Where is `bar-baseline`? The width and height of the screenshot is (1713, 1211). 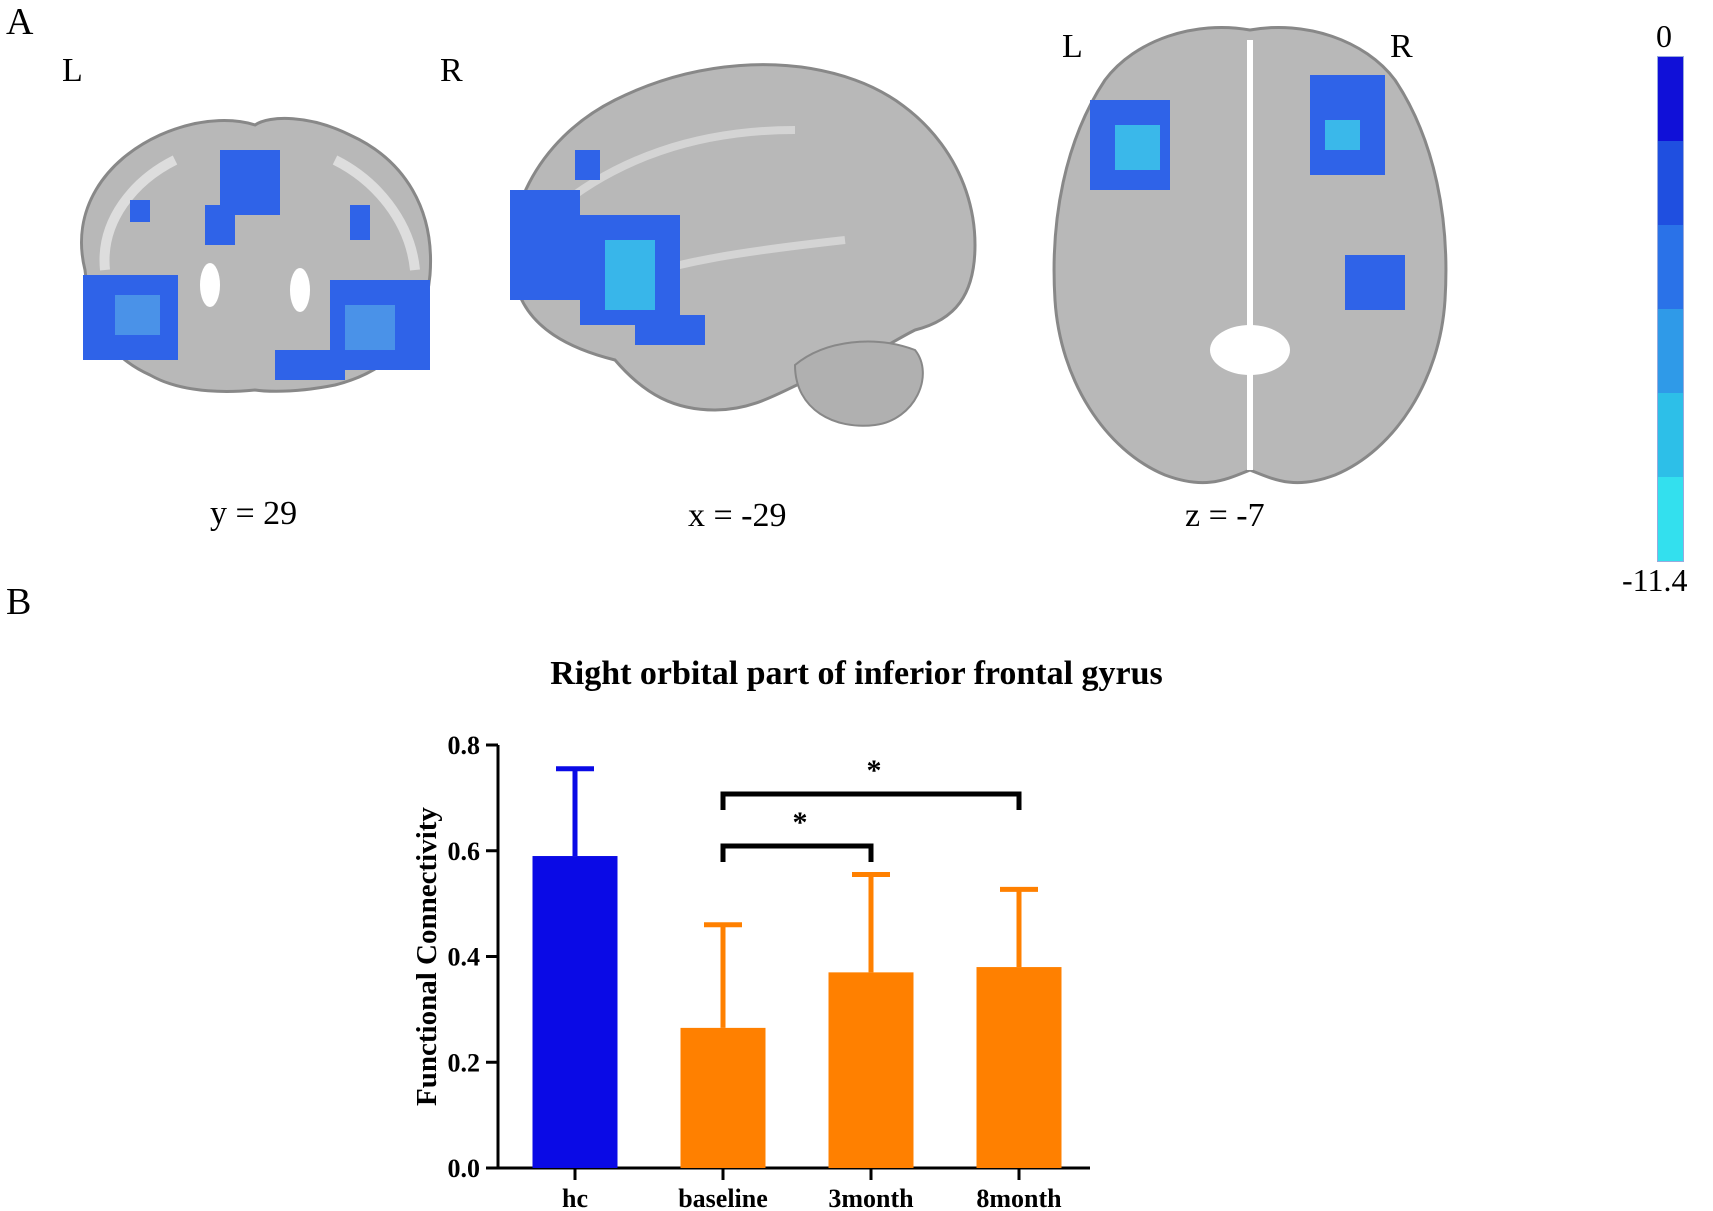
bar-baseline is located at coordinates (723, 1097).